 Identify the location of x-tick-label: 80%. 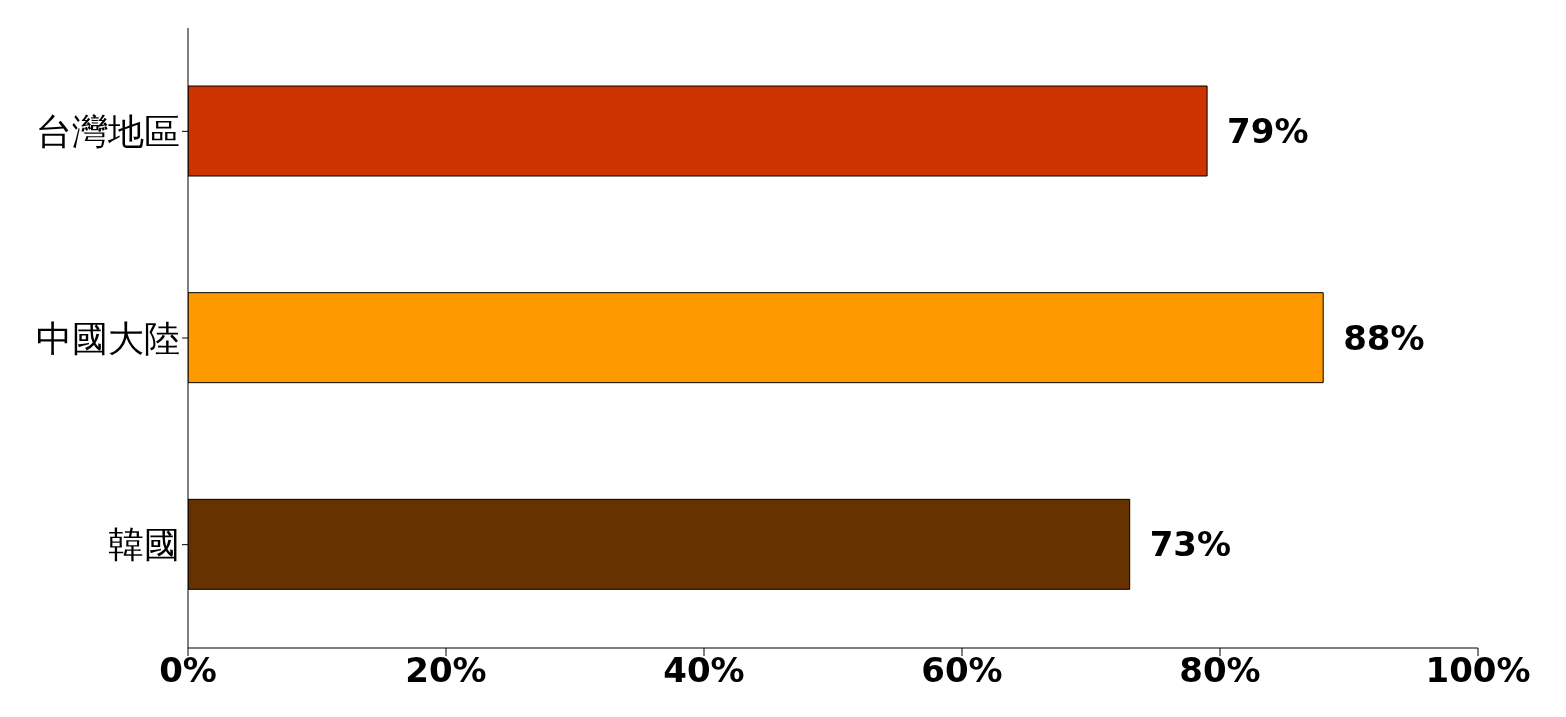
(1220, 670).